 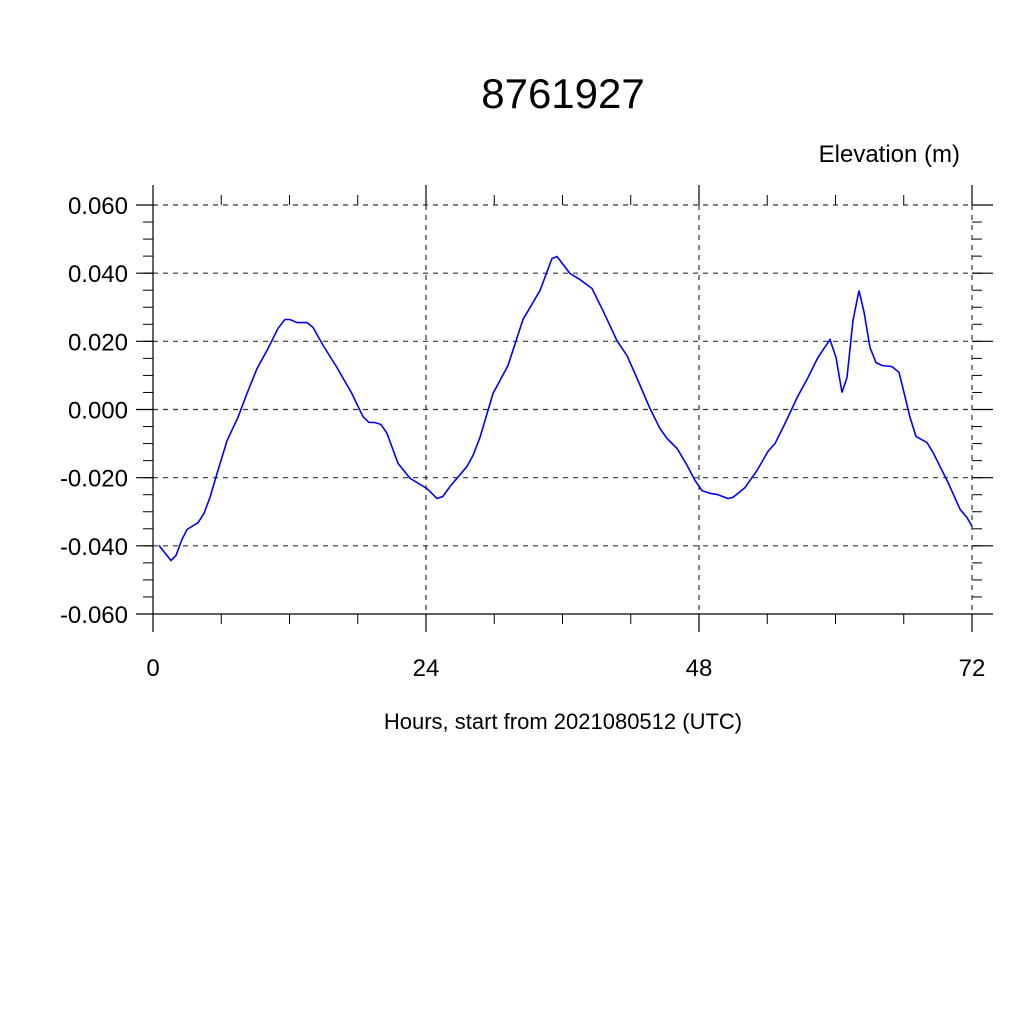 I want to click on x-tick-label: 48, so click(x=699, y=668).